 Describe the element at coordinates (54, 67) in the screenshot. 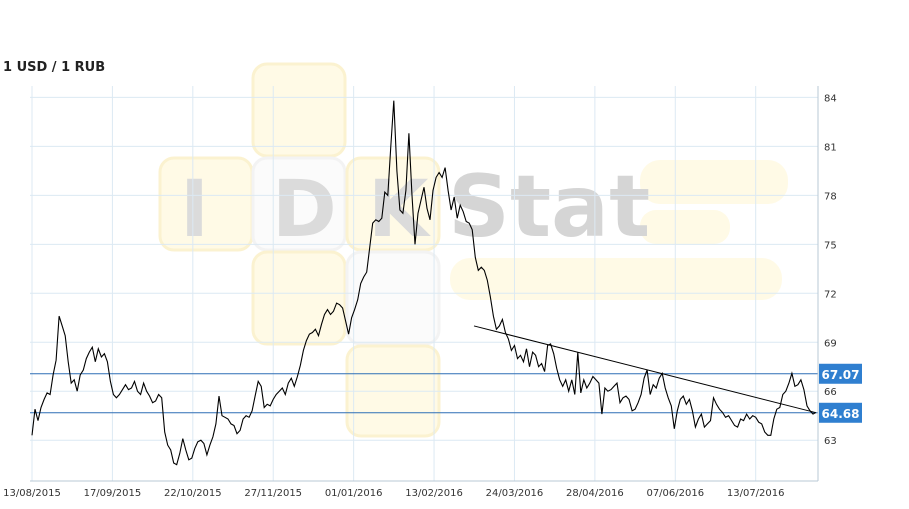

I see `chart-title: 1 USD / 1 RUB` at that location.